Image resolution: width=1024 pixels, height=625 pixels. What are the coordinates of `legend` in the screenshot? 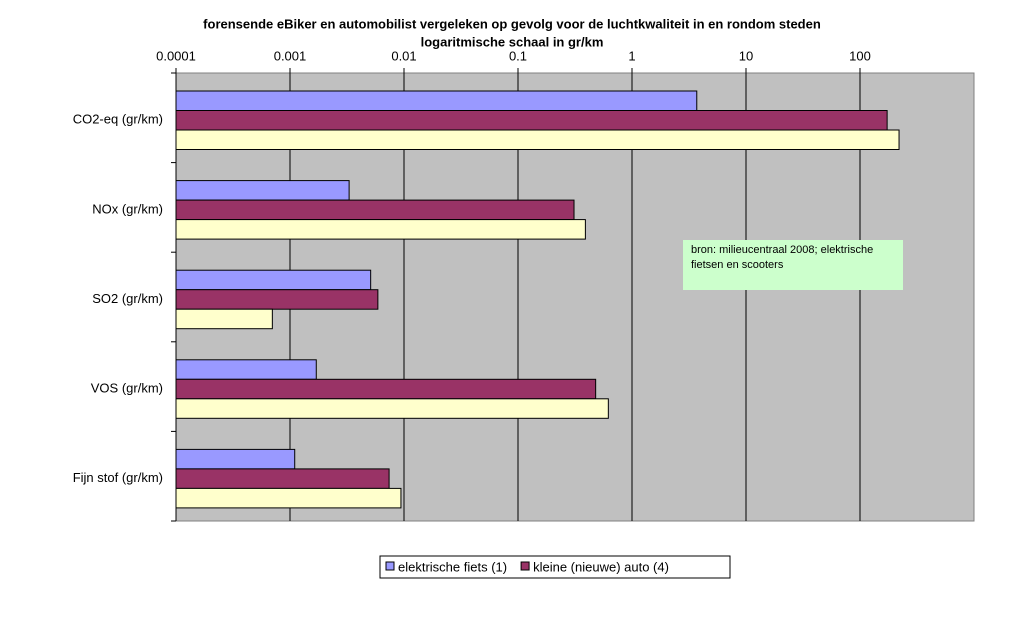 It's located at (555, 567).